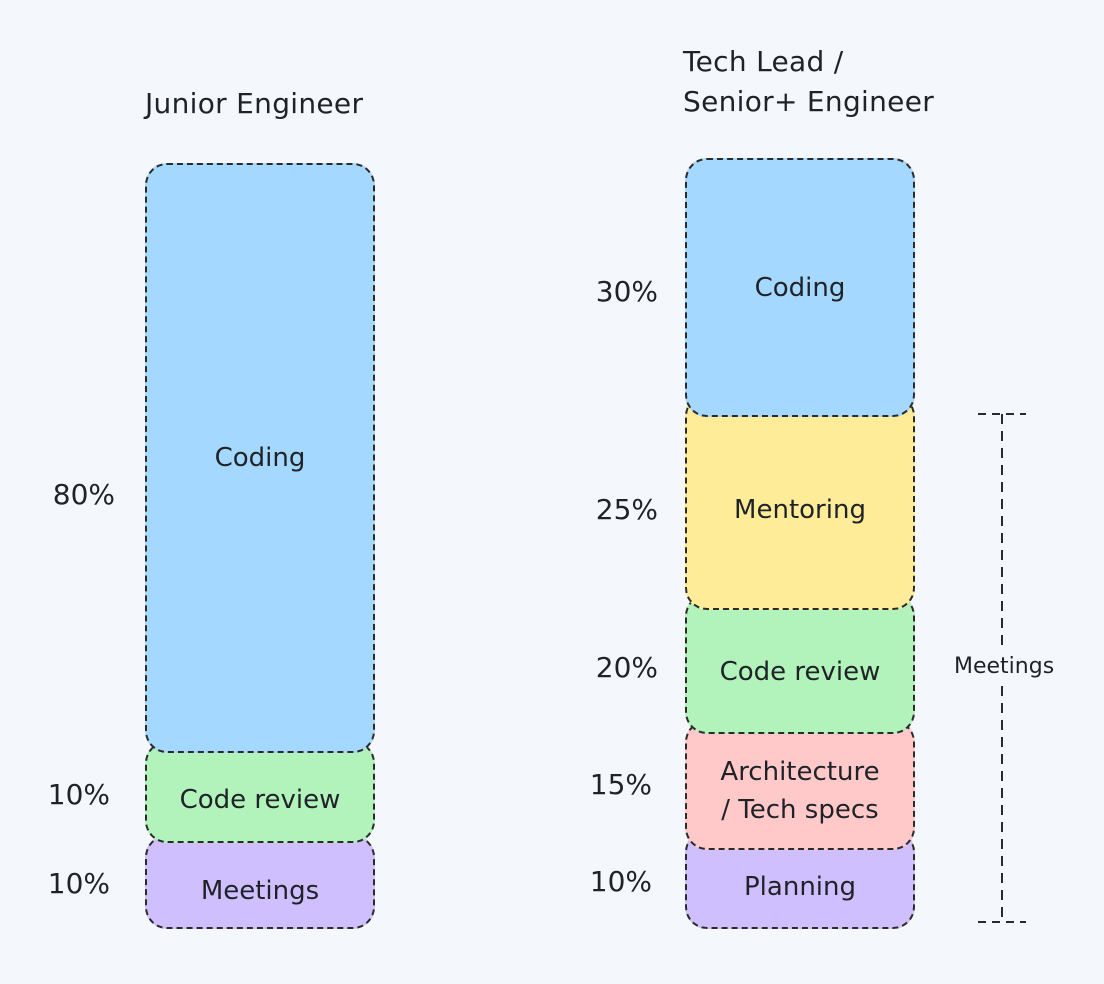  I want to click on lead-percent-coding: 30%, so click(626, 291).